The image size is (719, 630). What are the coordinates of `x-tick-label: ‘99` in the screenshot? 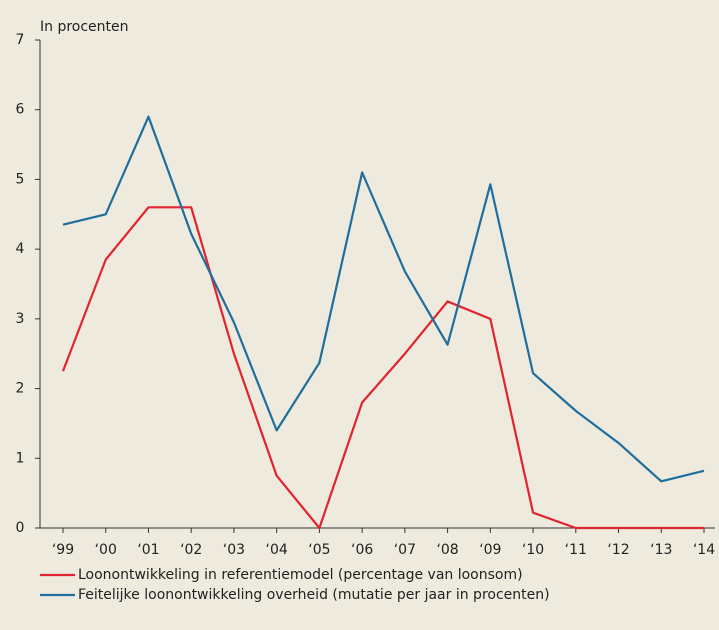 It's located at (63, 550).